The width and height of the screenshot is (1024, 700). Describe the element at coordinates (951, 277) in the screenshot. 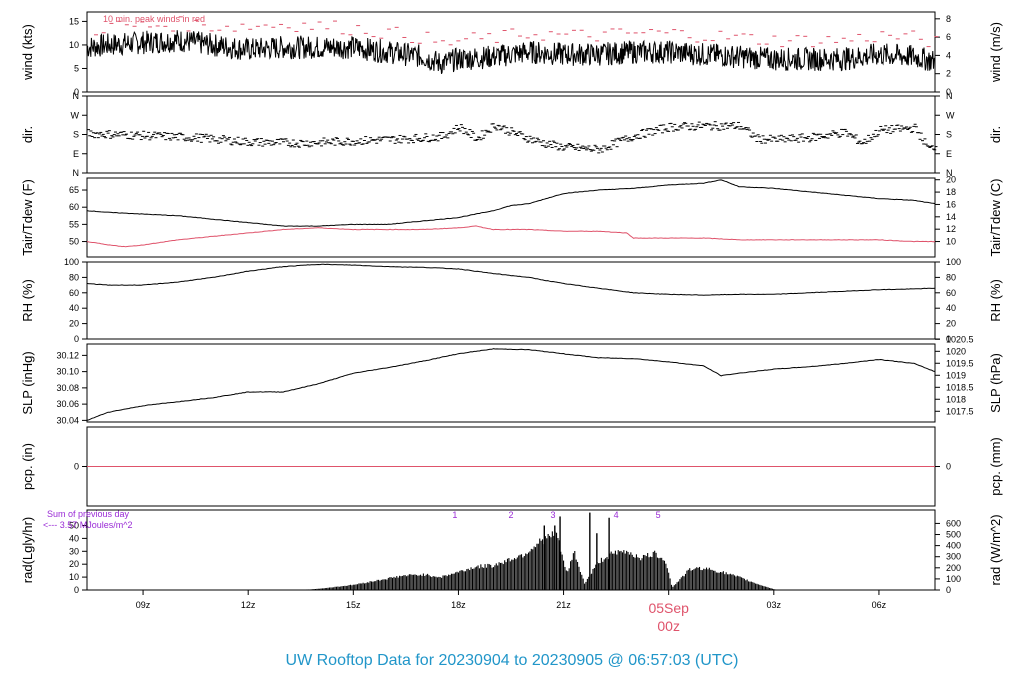

I see `rh-right-tick-label: 80` at that location.